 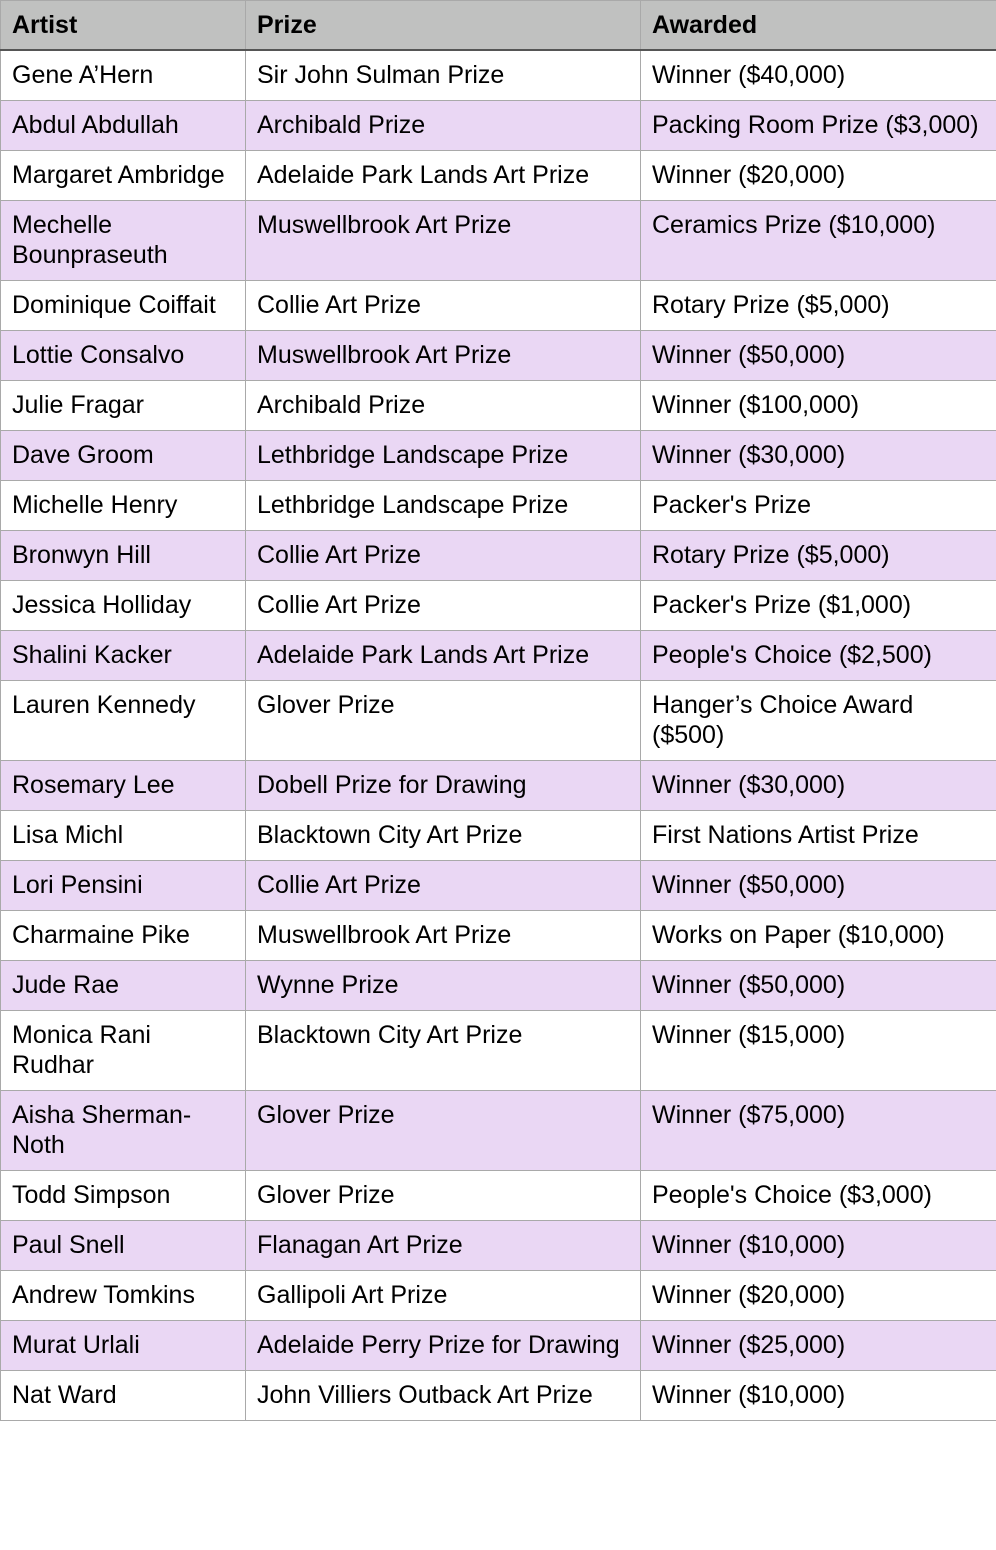 What do you see at coordinates (123, 555) in the screenshot?
I see `artist-cell: Bronwyn Hill` at bounding box center [123, 555].